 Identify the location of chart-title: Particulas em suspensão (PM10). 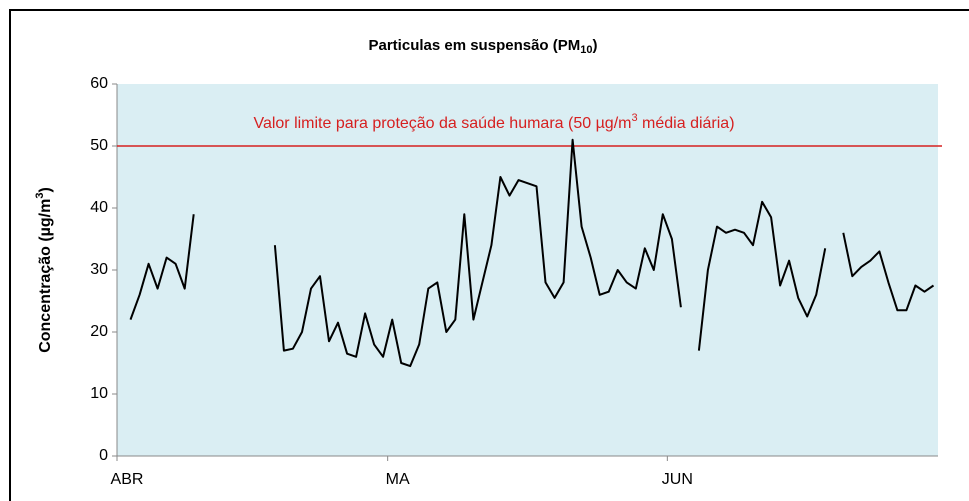
(483, 46).